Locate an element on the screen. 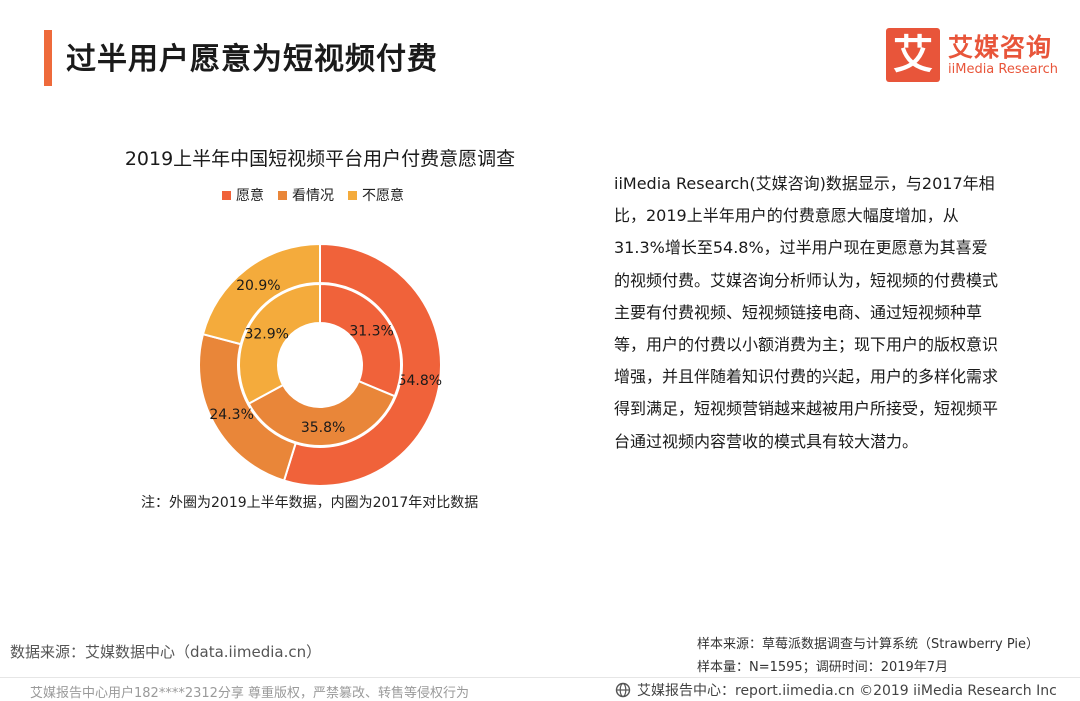 The height and width of the screenshot is (701, 1080). outer-data-label-2: 20.9% is located at coordinates (258, 286).